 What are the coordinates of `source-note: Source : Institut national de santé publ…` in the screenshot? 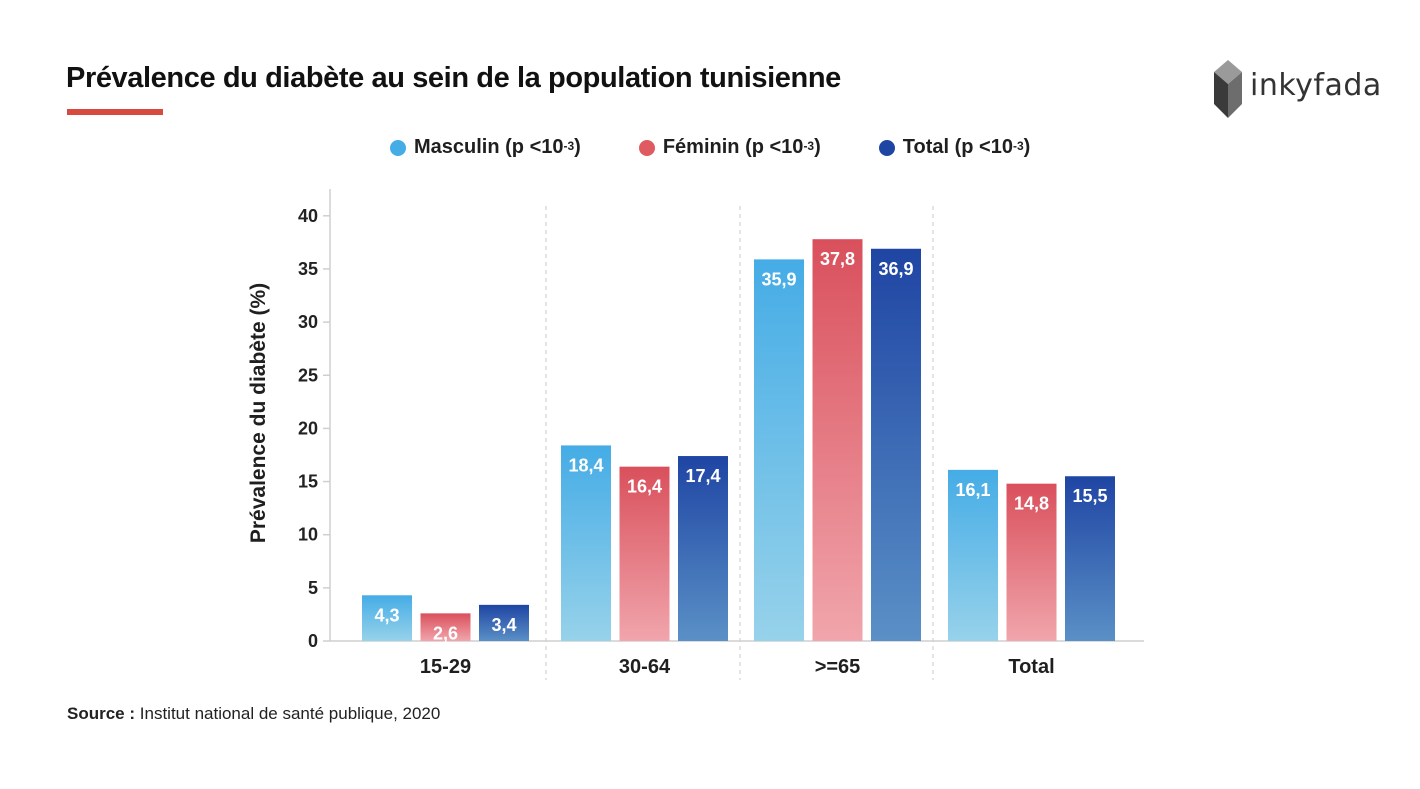 It's located at (253, 714).